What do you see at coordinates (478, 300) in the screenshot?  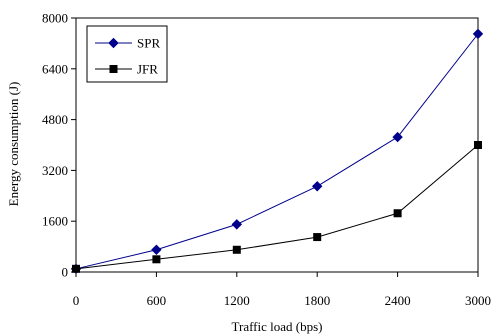 I see `x-tick-label: 3000` at bounding box center [478, 300].